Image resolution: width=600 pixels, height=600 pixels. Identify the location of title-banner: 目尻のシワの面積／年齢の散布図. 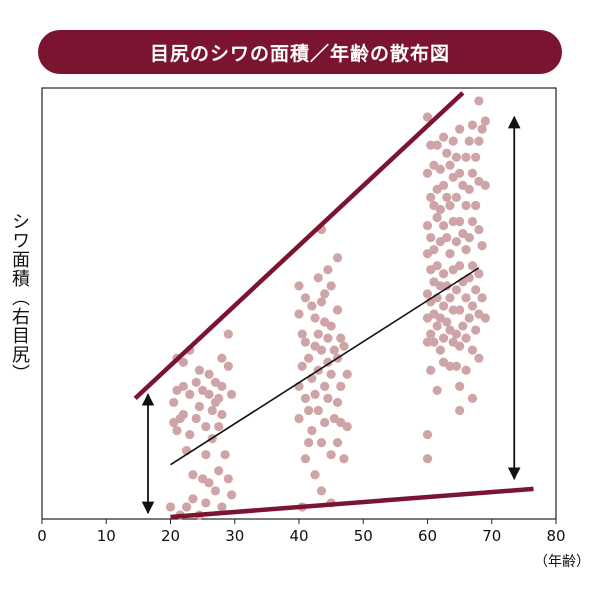
(300, 52).